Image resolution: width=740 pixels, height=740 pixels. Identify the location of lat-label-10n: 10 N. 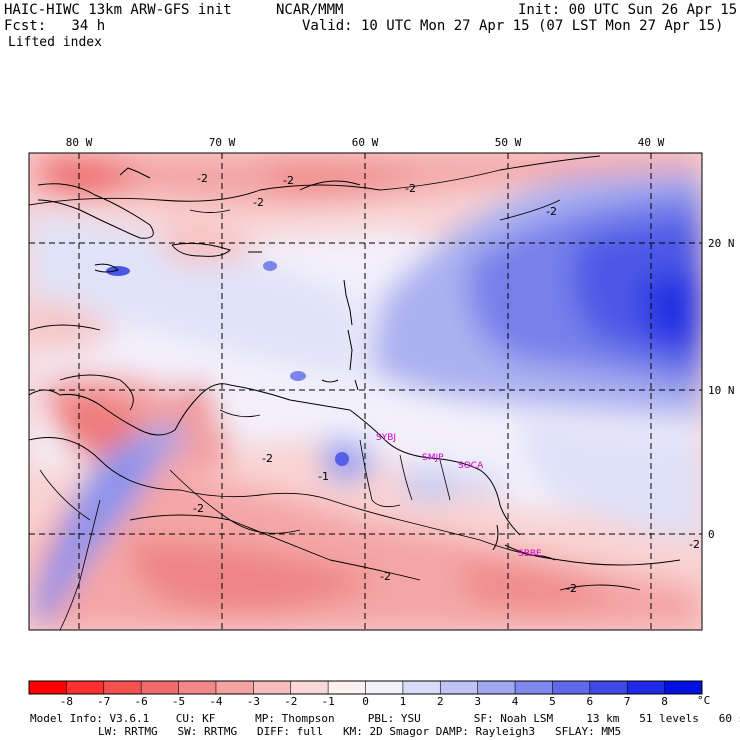
(721, 390).